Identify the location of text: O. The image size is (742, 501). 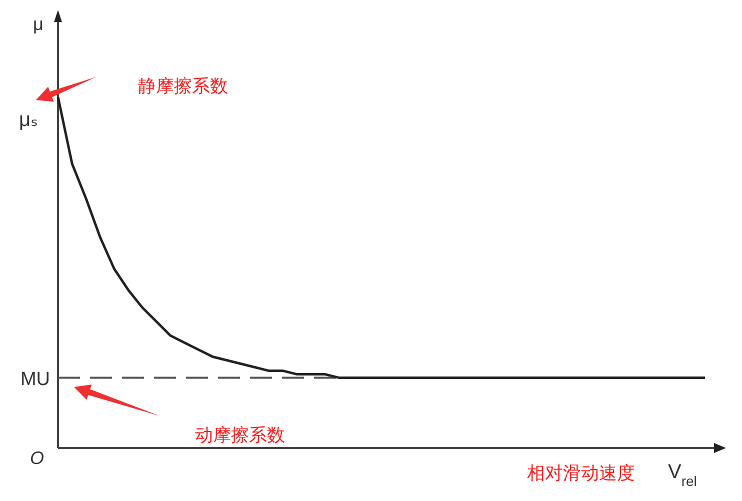
(37, 458).